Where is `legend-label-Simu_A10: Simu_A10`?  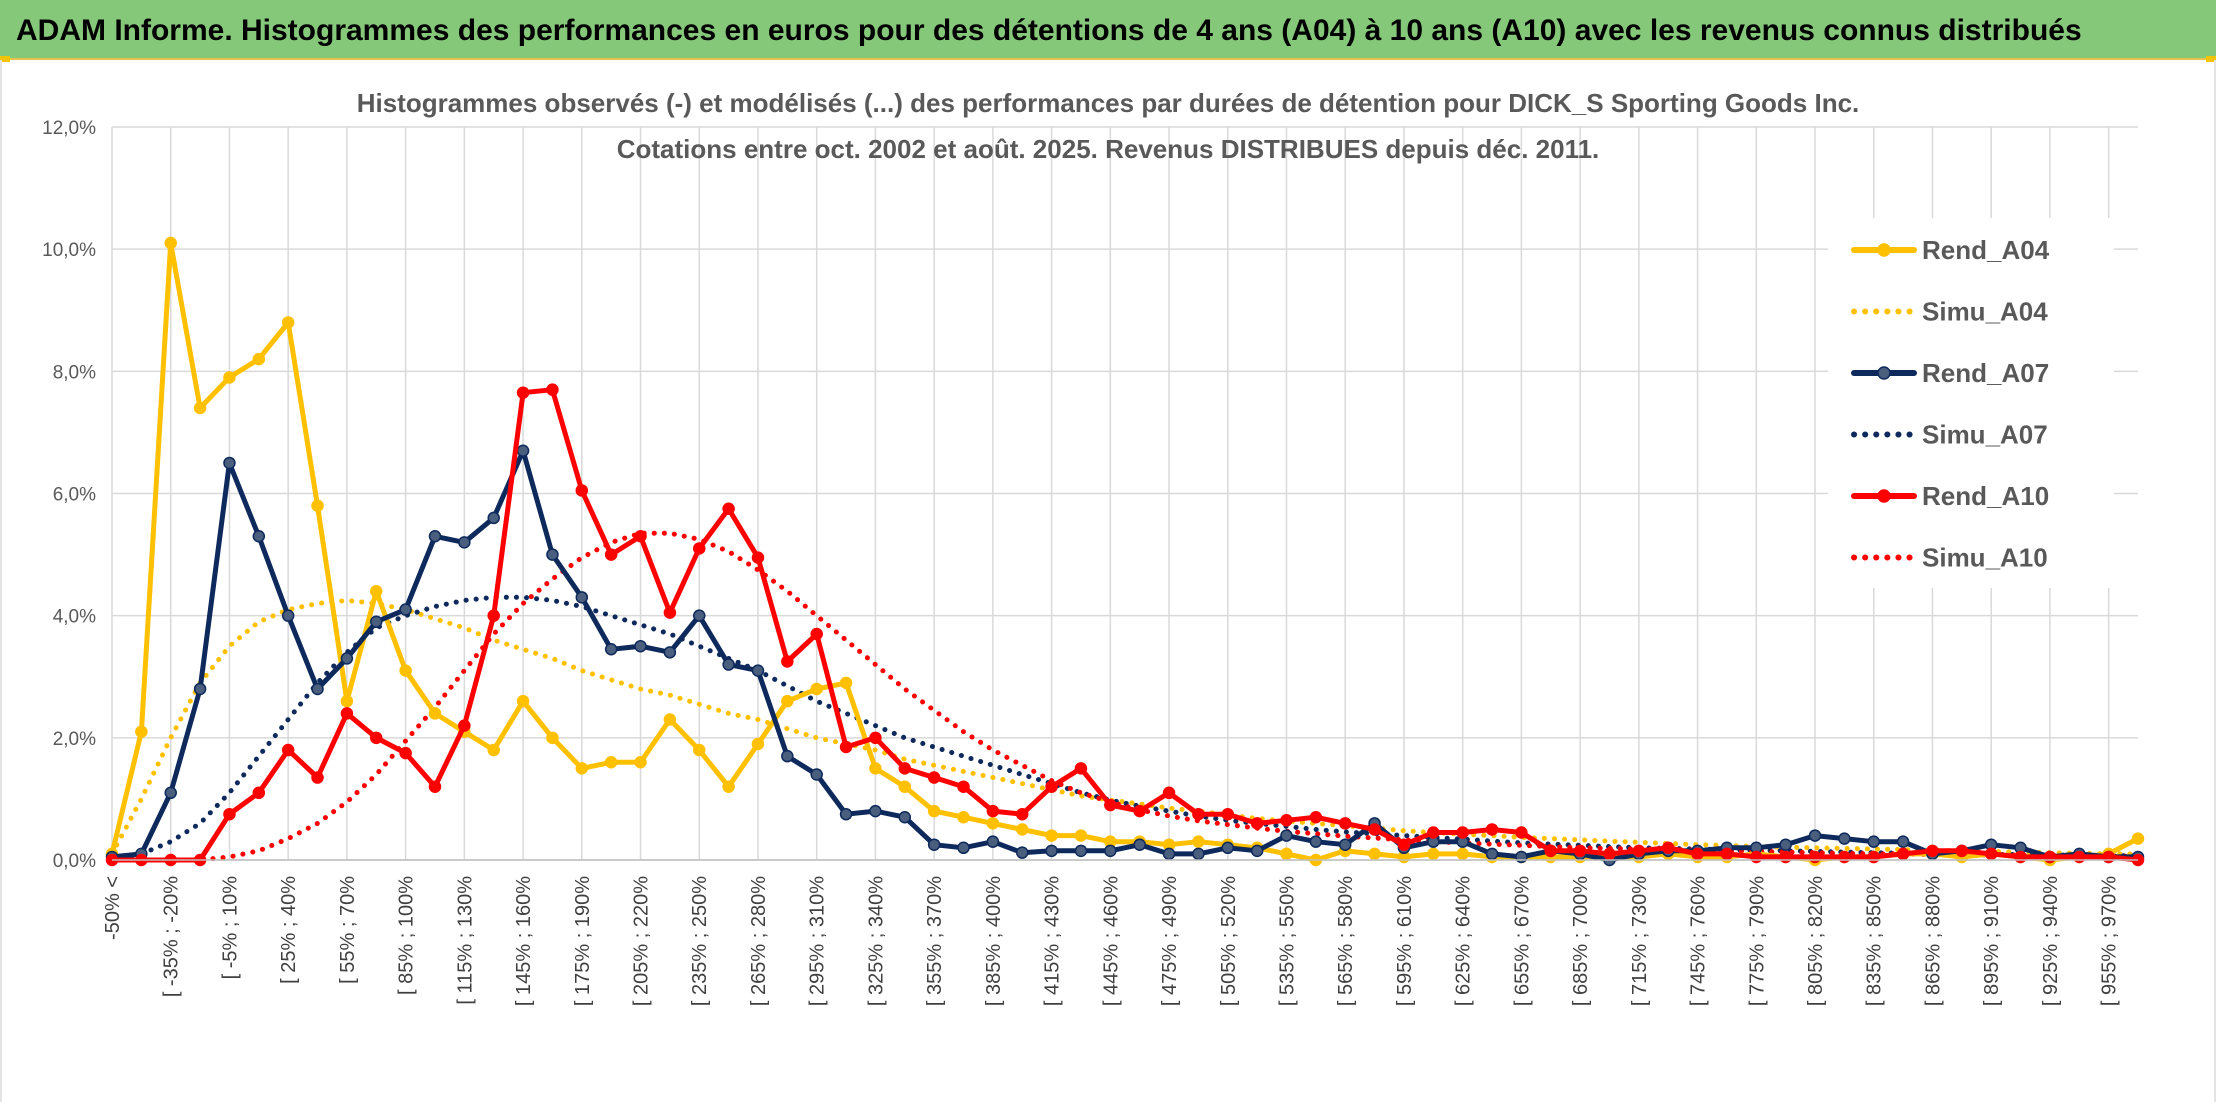 legend-label-Simu_A10: Simu_A10 is located at coordinates (1985, 558).